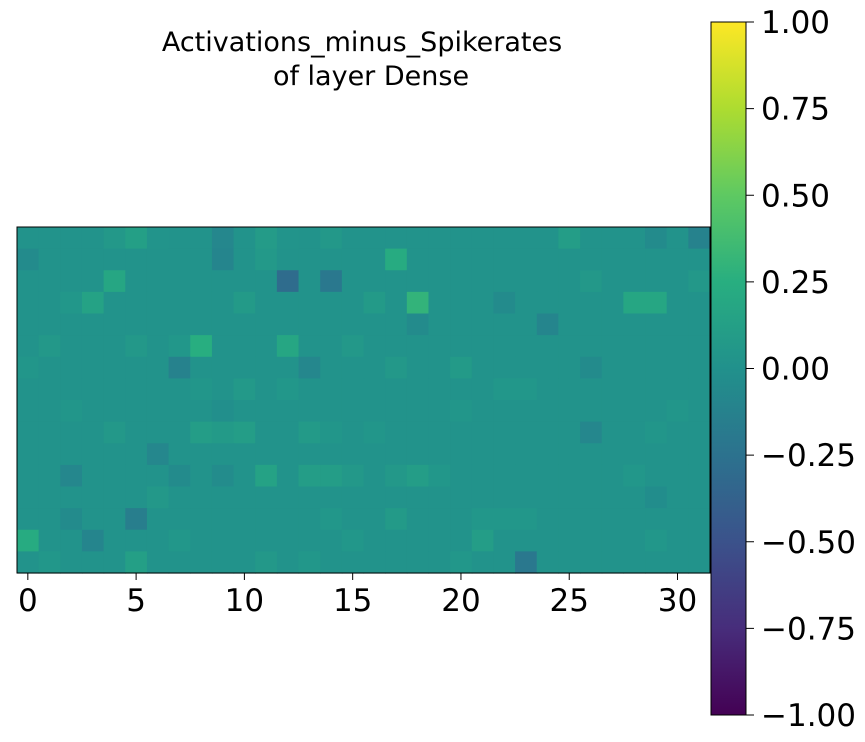 The height and width of the screenshot is (742, 865). Describe the element at coordinates (795, 370) in the screenshot. I see `colorbar-tick-label: 0.00` at that location.